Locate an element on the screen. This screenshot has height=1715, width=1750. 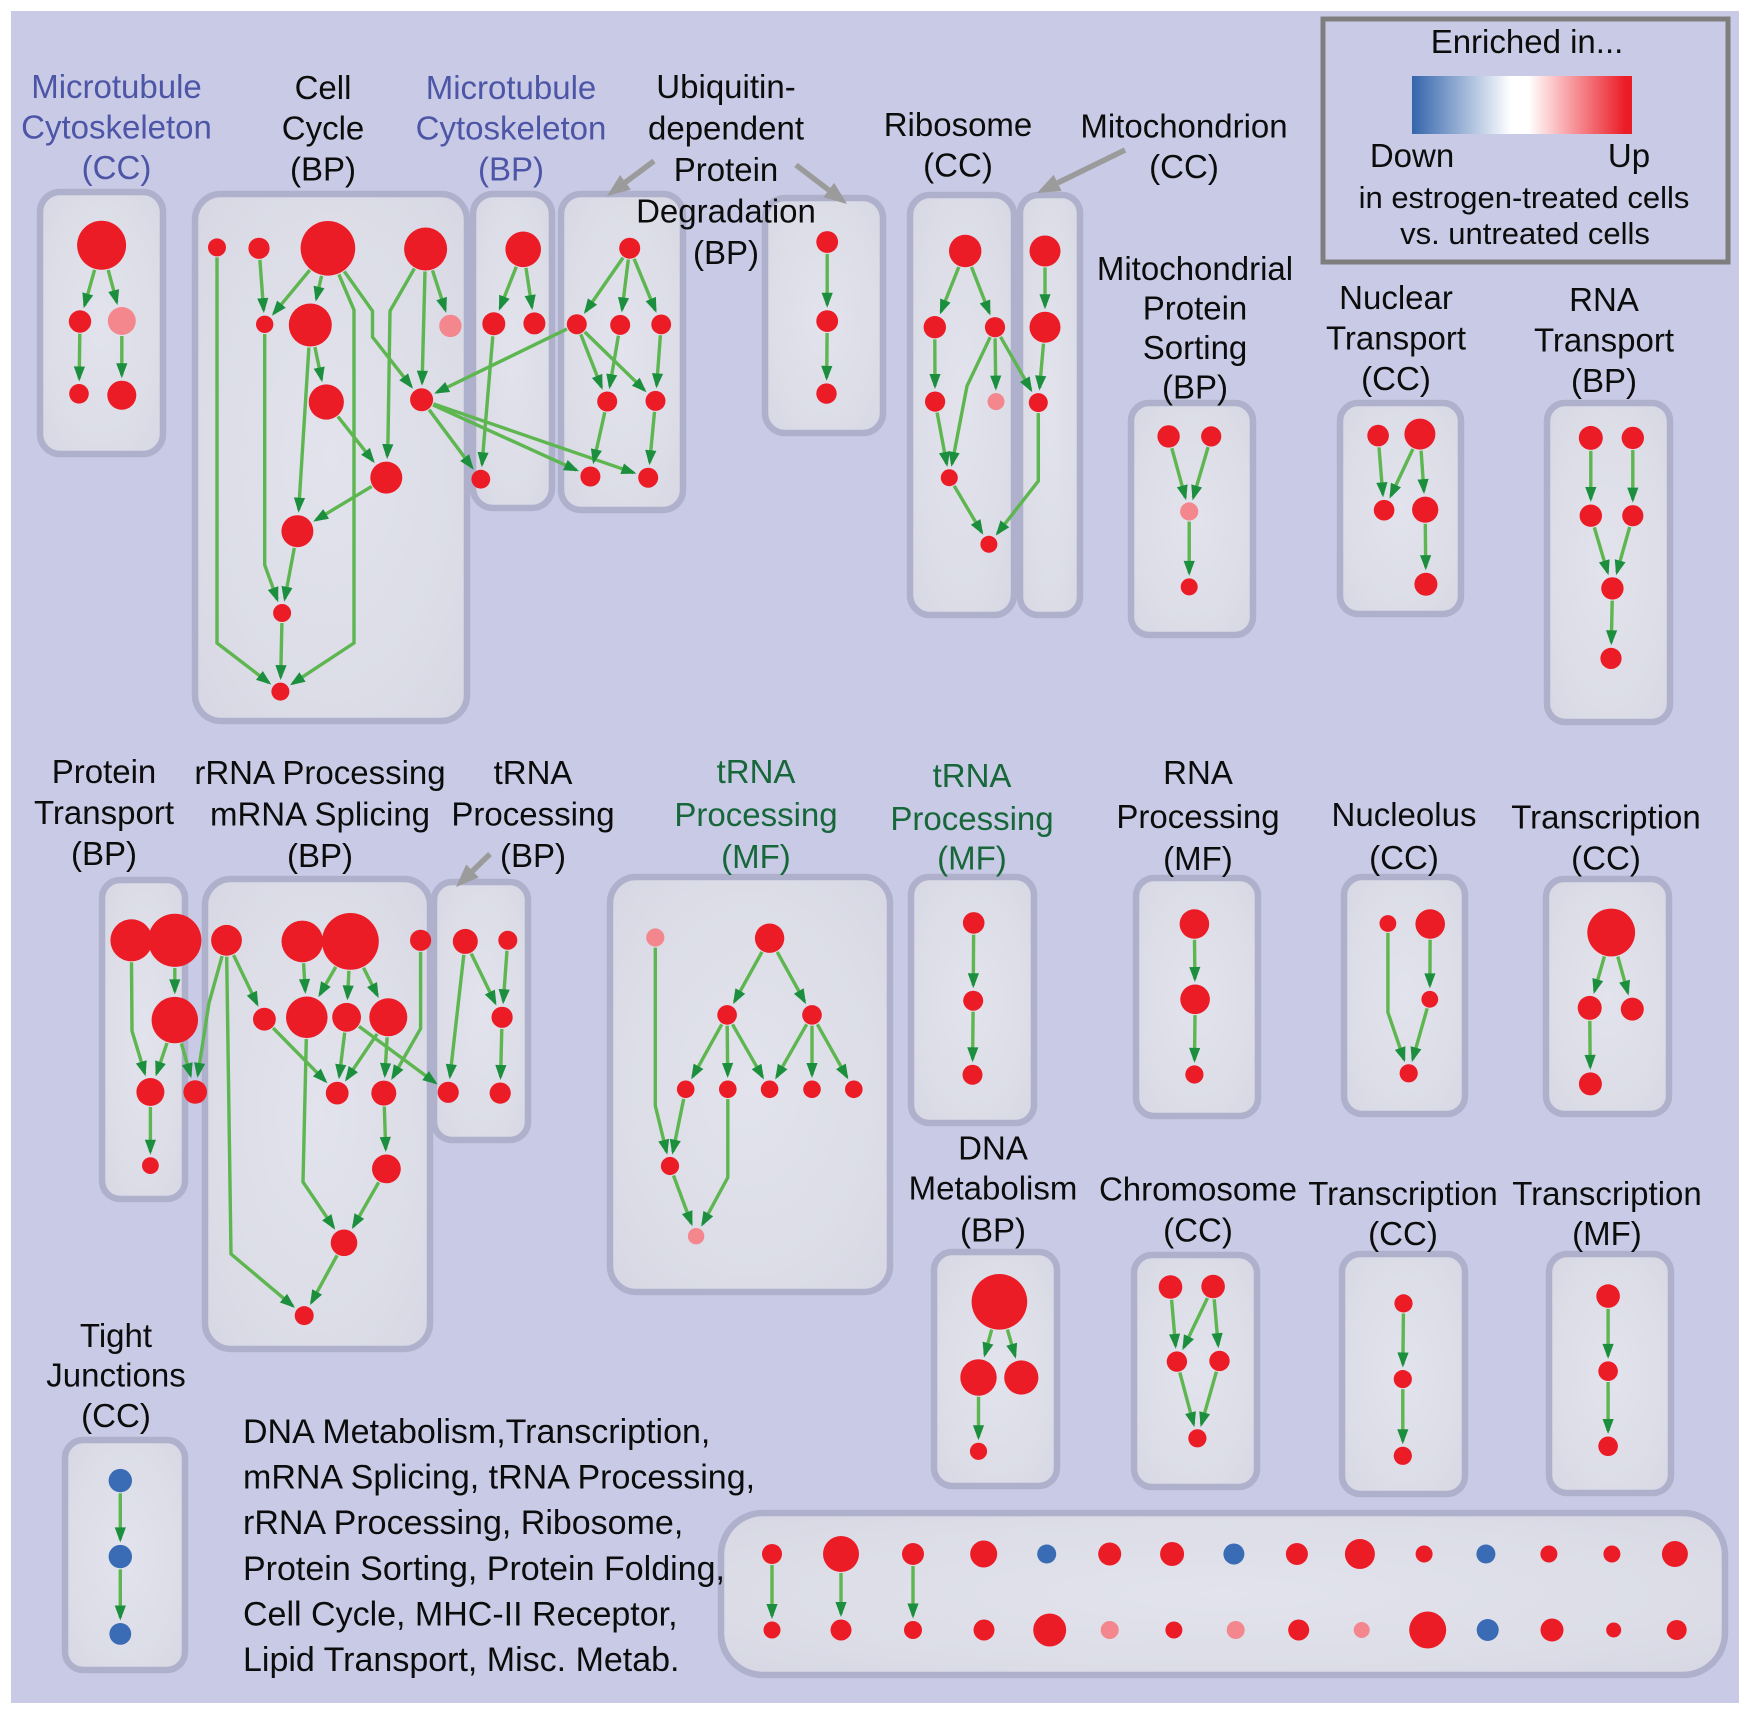
svg-text: Sorting is located at coordinates (1195, 347).